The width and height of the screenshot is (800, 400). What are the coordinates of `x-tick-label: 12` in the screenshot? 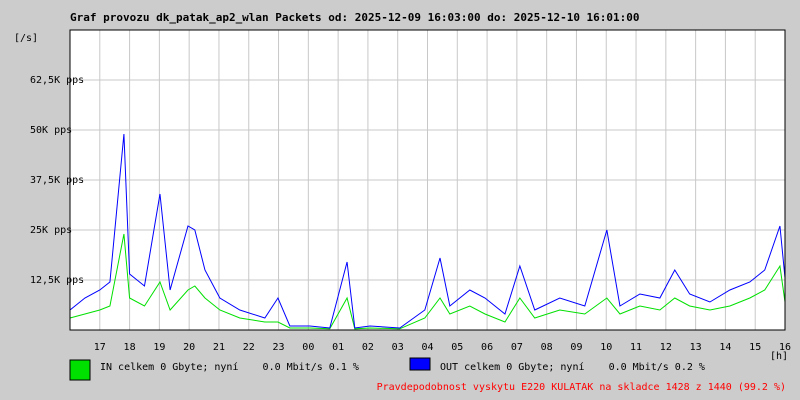 It's located at (666, 347).